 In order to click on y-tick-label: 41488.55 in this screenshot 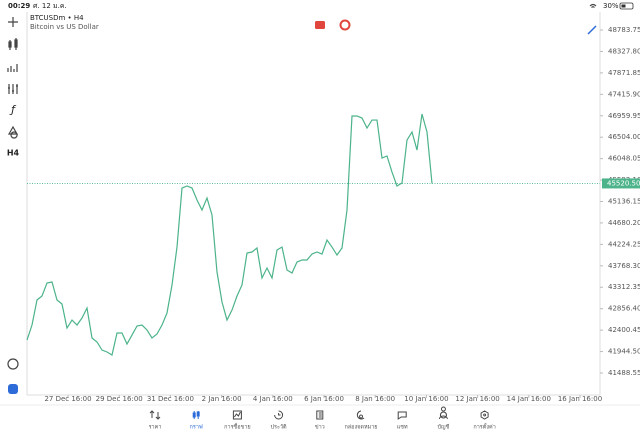, I will do `click(624, 373)`.